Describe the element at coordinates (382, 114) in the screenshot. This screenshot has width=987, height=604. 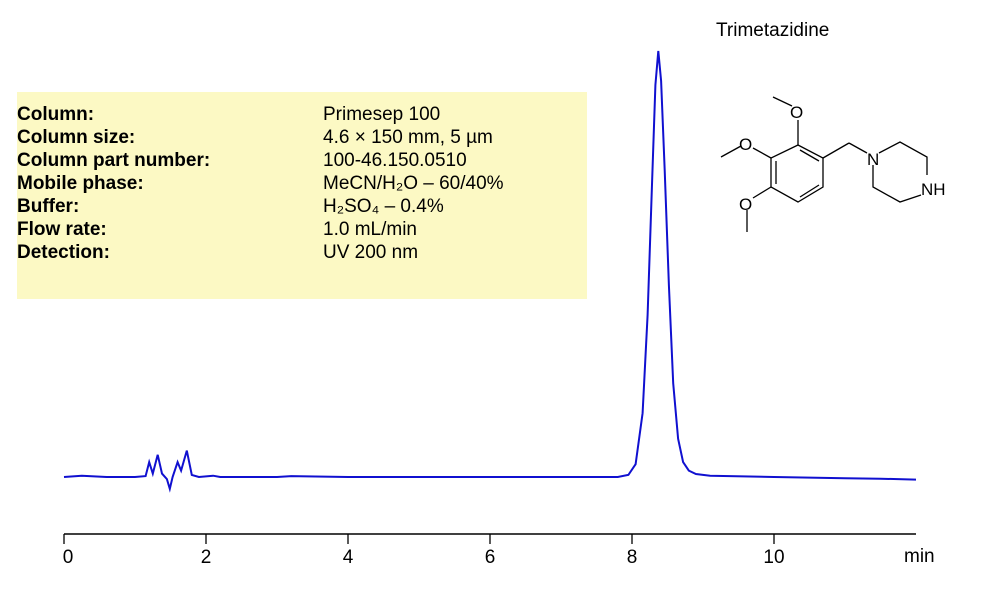
I see `condition-value: Primesep 100` at that location.